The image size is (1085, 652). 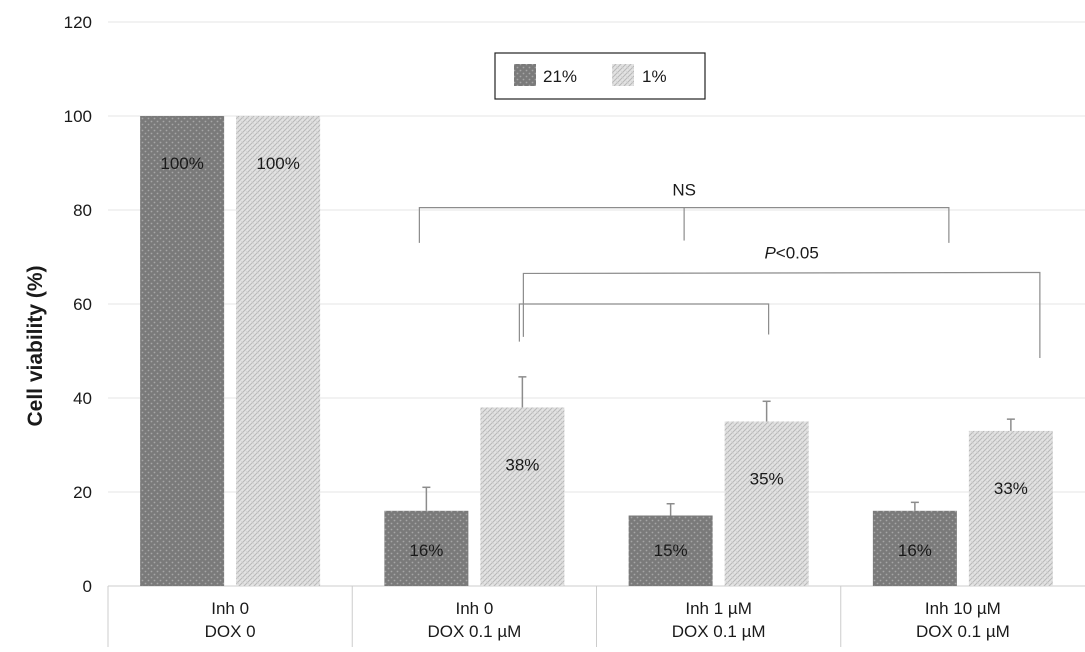 What do you see at coordinates (963, 608) in the screenshot?
I see `x-tick-label: Inh 10 µM` at bounding box center [963, 608].